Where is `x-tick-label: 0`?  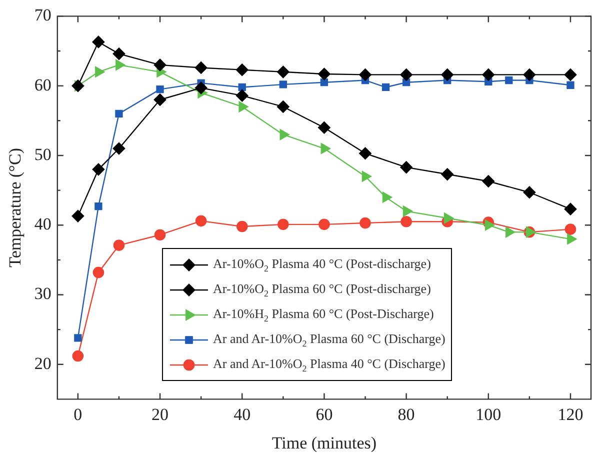
x-tick-label: 0 is located at coordinates (78, 414).